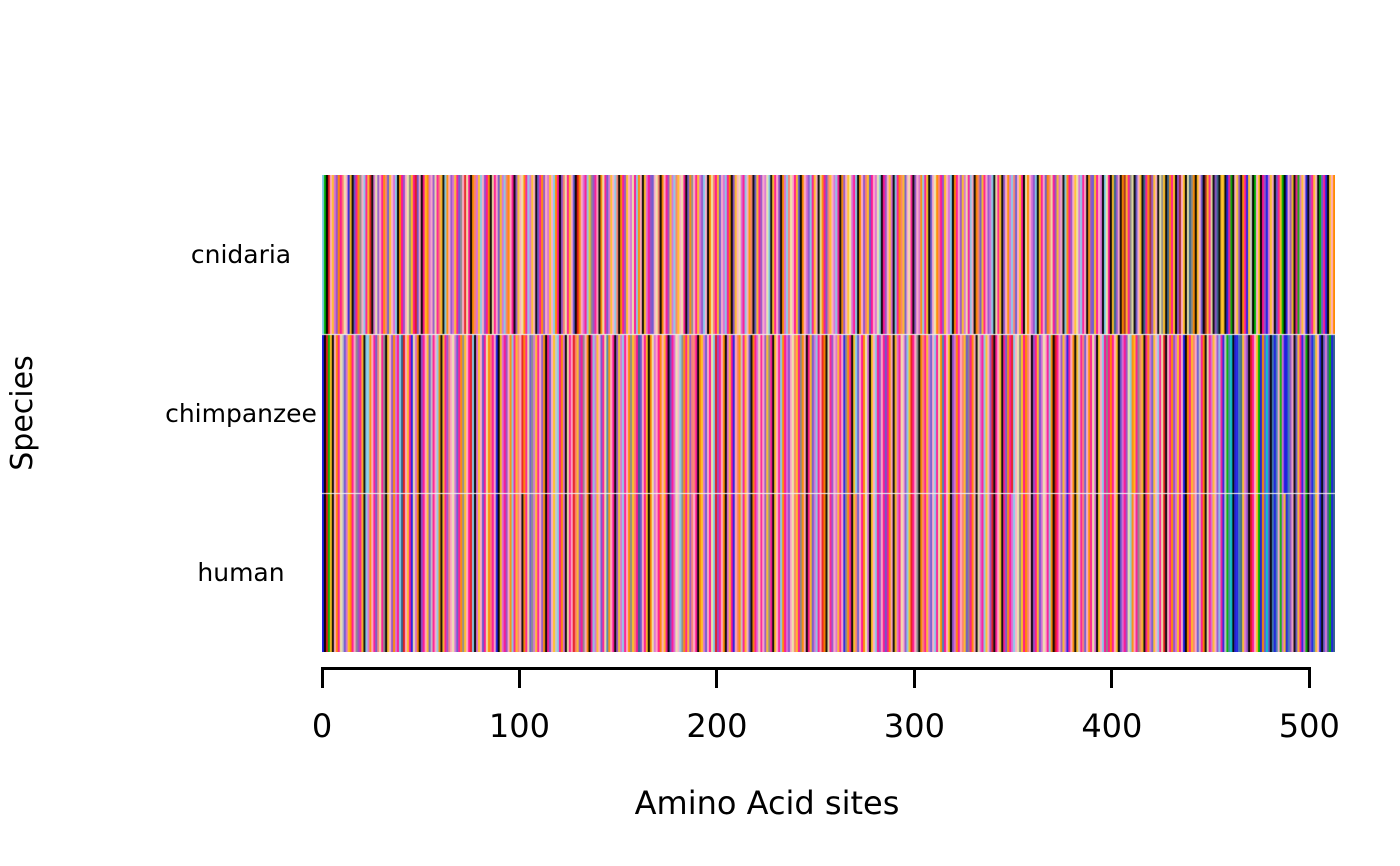 This screenshot has width=1400, height=866. I want to click on x-tick-label: 200, so click(717, 726).